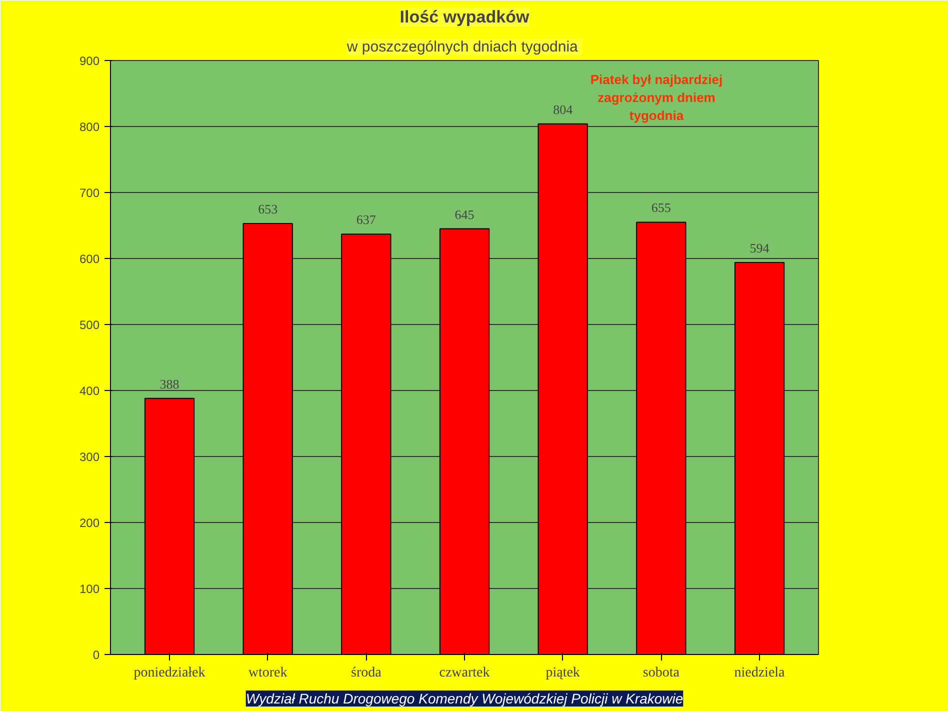 The image size is (948, 711). I want to click on x-tick-label: sobota, so click(661, 673).